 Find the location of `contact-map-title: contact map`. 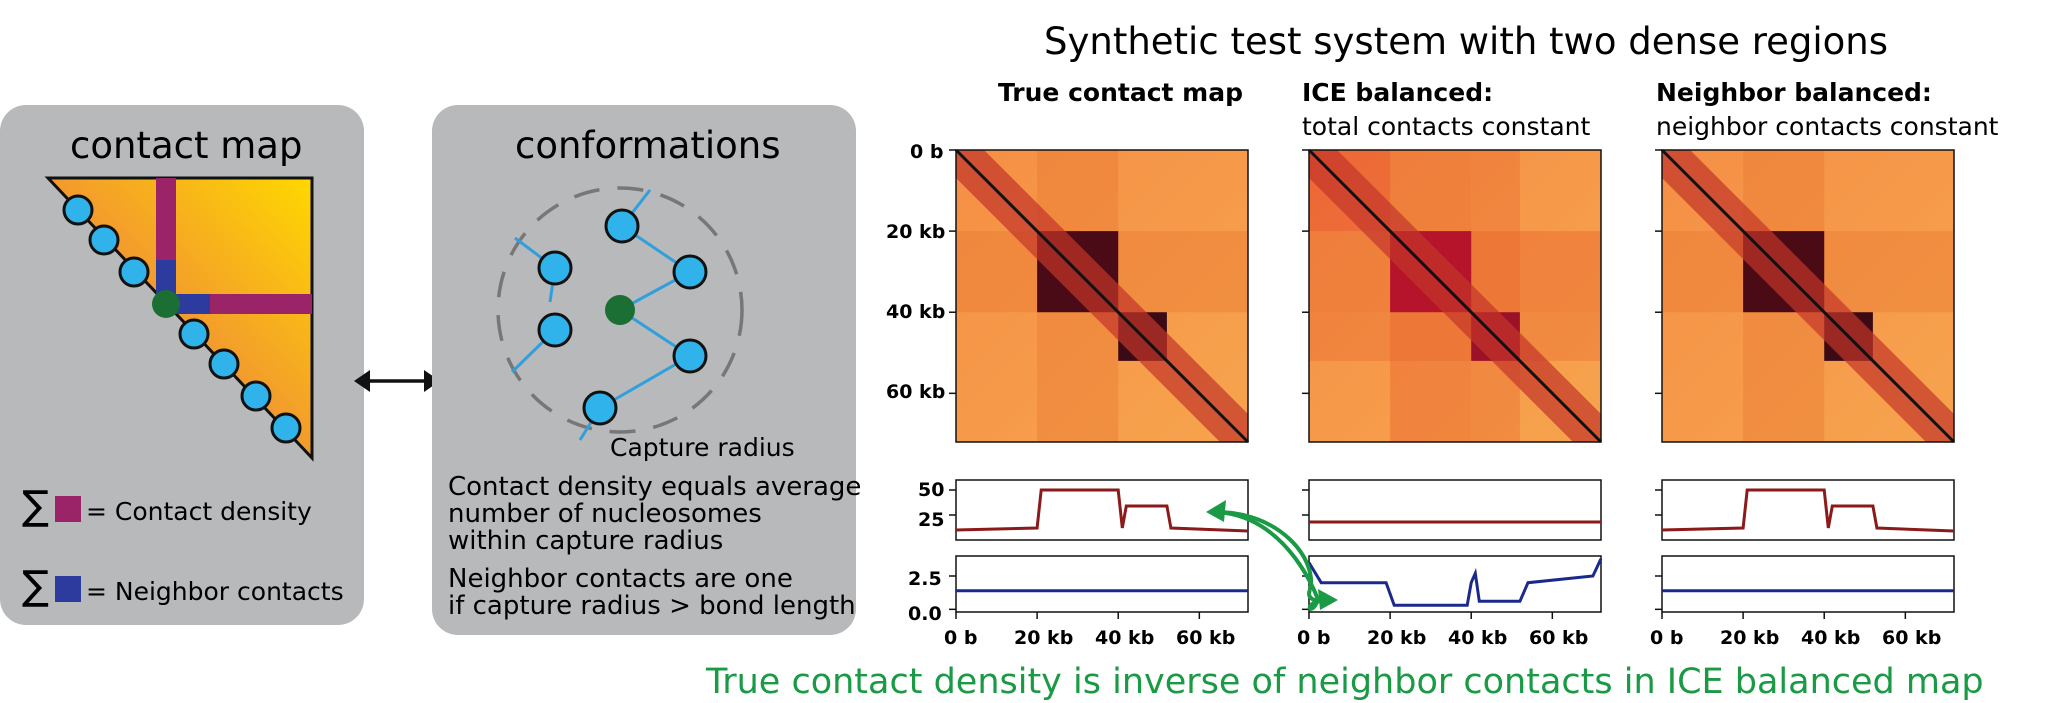

contact-map-title: contact map is located at coordinates (186, 145).